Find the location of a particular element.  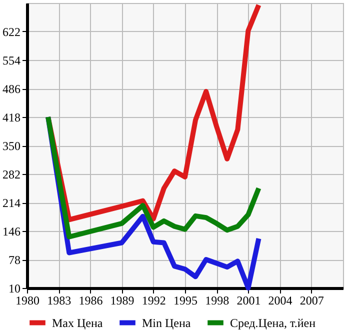

x-tick-label: 2004 is located at coordinates (280, 301).